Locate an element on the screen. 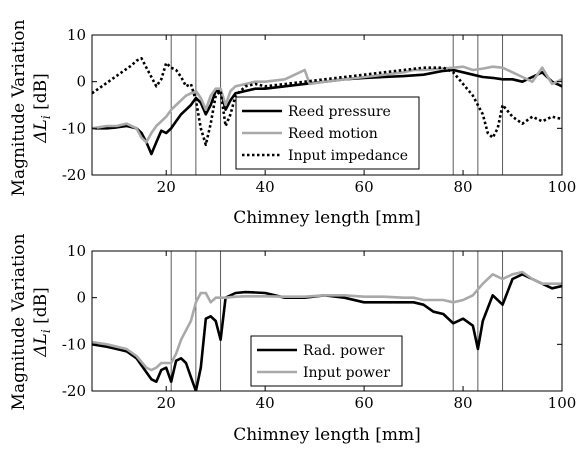 The image size is (579, 449). bottom-xtick-label: 40 is located at coordinates (265, 403).